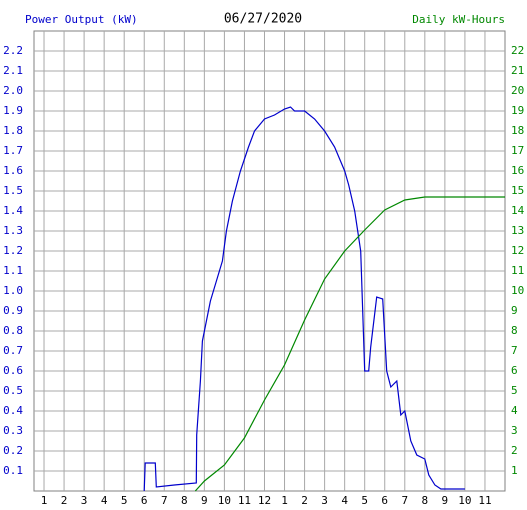 The image size is (527, 510). What do you see at coordinates (517, 290) in the screenshot?
I see `y2-tick-label: 10` at bounding box center [517, 290].